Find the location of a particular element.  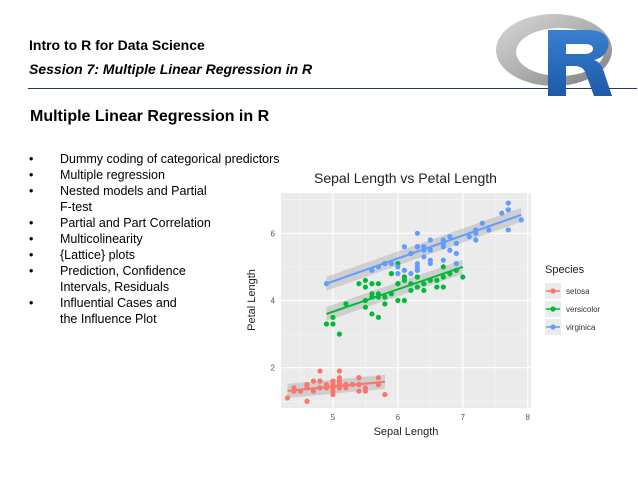

y-tick-label: 4 is located at coordinates (273, 301).